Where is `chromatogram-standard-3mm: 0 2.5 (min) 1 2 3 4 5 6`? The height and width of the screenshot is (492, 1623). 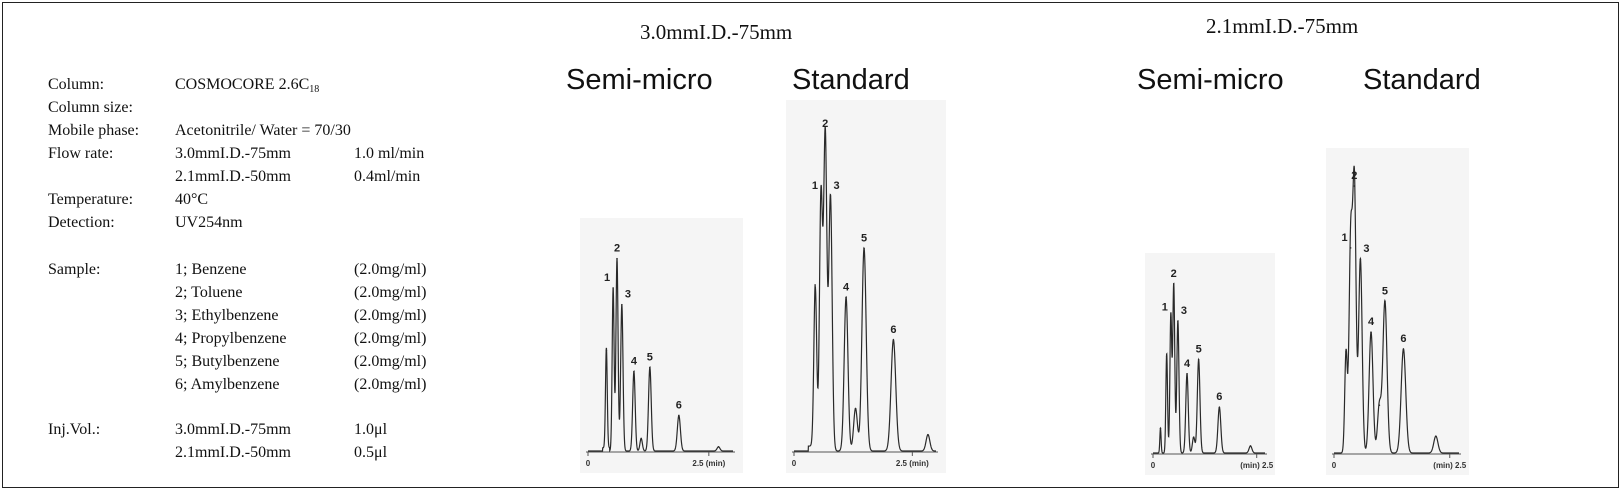
chromatogram-standard-3mm: 0 2.5 (min) 1 2 3 4 5 6 is located at coordinates (866, 286).